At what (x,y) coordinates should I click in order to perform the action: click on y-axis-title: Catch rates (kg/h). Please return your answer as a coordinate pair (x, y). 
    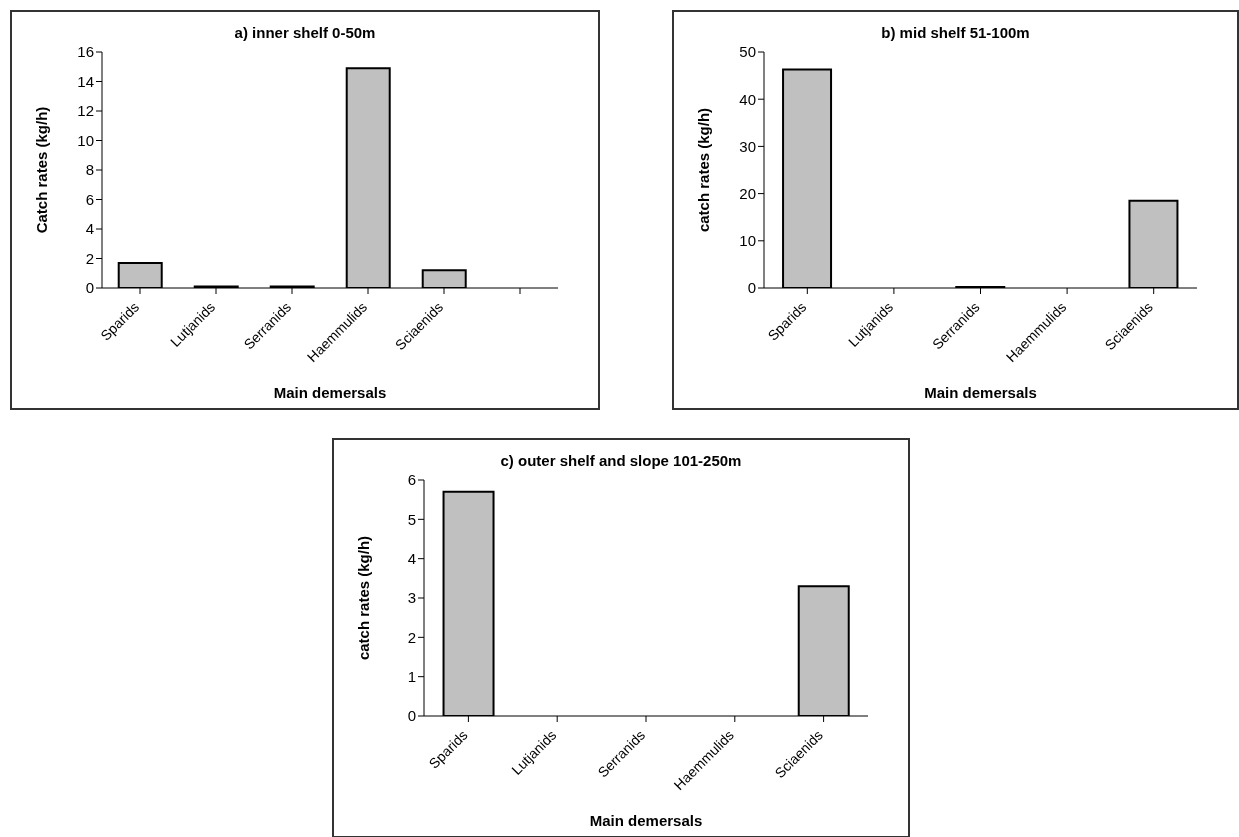
    Looking at the image, I should click on (42, 170).